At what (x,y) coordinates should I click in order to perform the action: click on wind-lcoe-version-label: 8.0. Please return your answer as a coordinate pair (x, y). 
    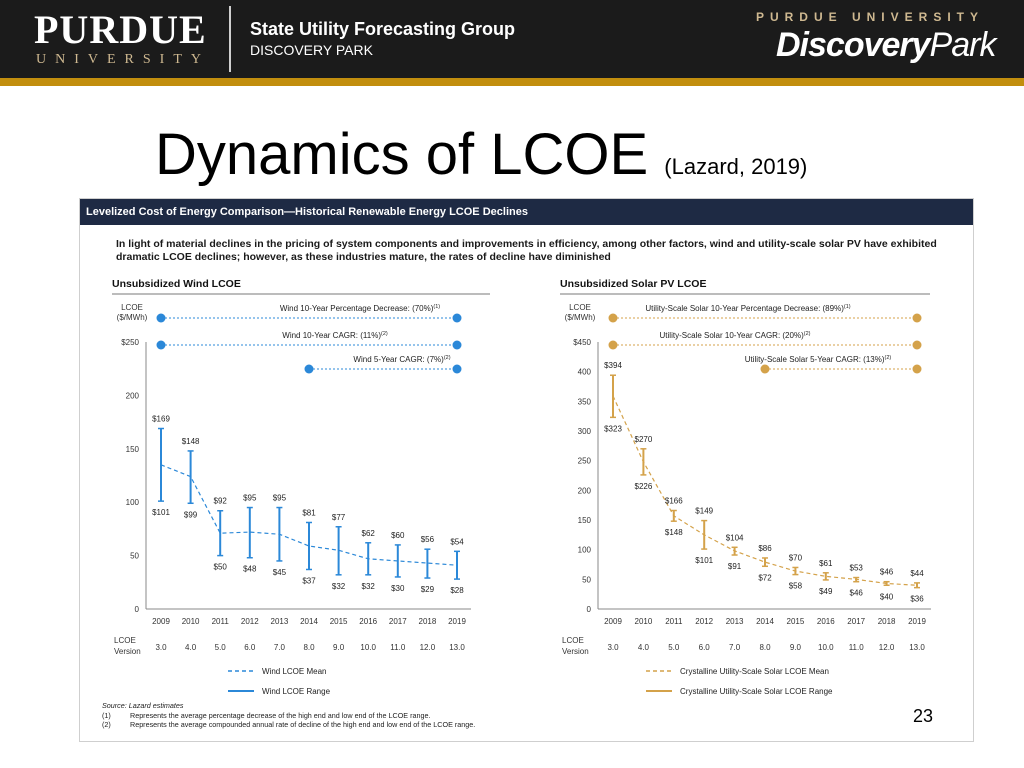
    Looking at the image, I should click on (309, 647).